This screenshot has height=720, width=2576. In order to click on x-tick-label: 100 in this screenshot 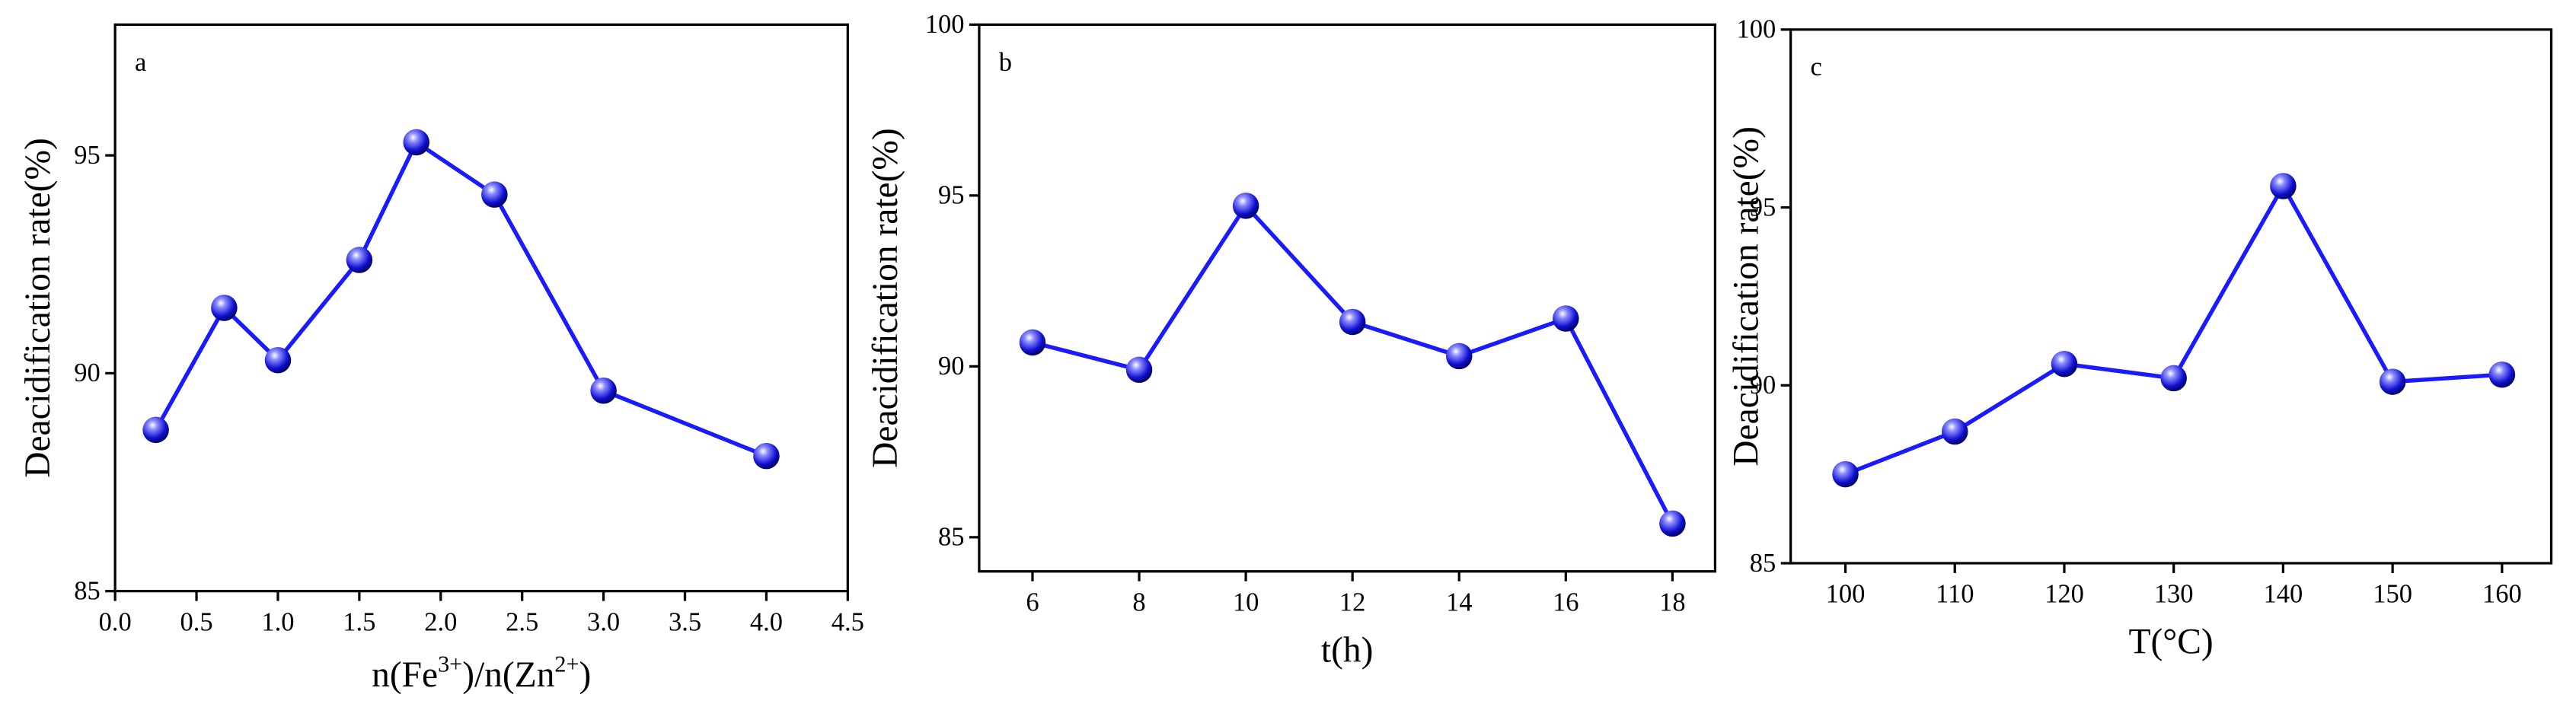, I will do `click(1846, 594)`.